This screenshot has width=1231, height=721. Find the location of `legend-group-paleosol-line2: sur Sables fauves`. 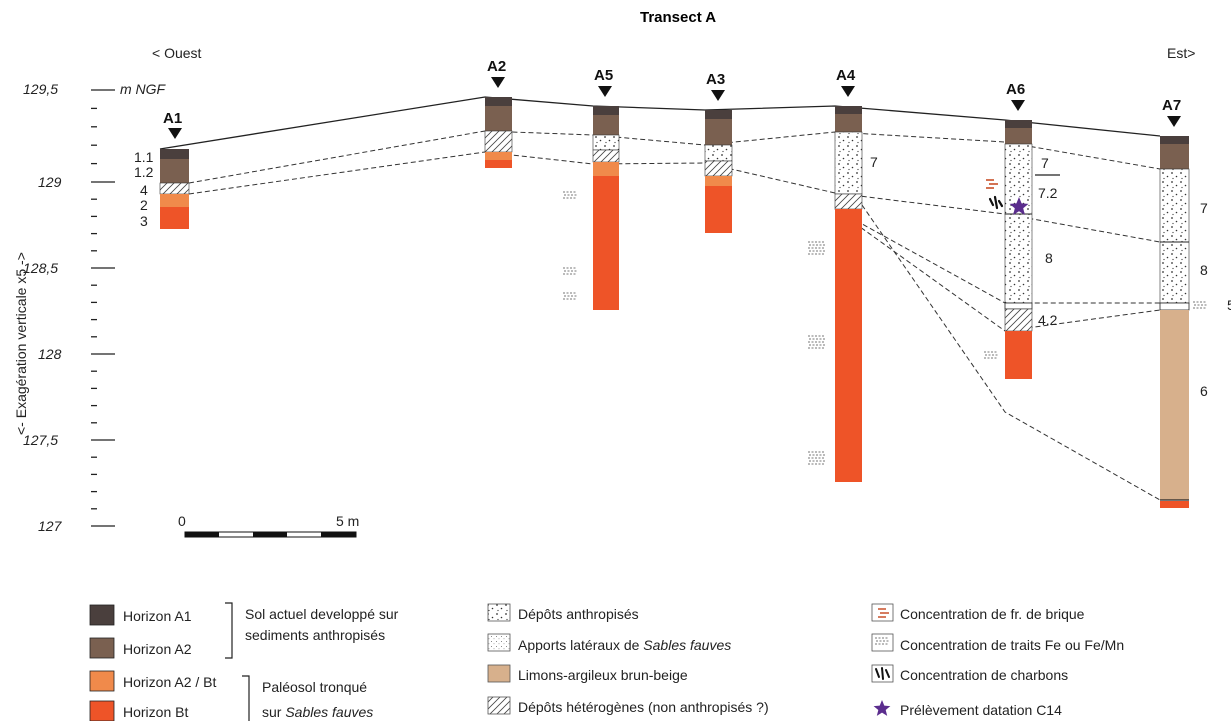

legend-group-paleosol-line2: sur Sables fauves is located at coordinates (317, 712).